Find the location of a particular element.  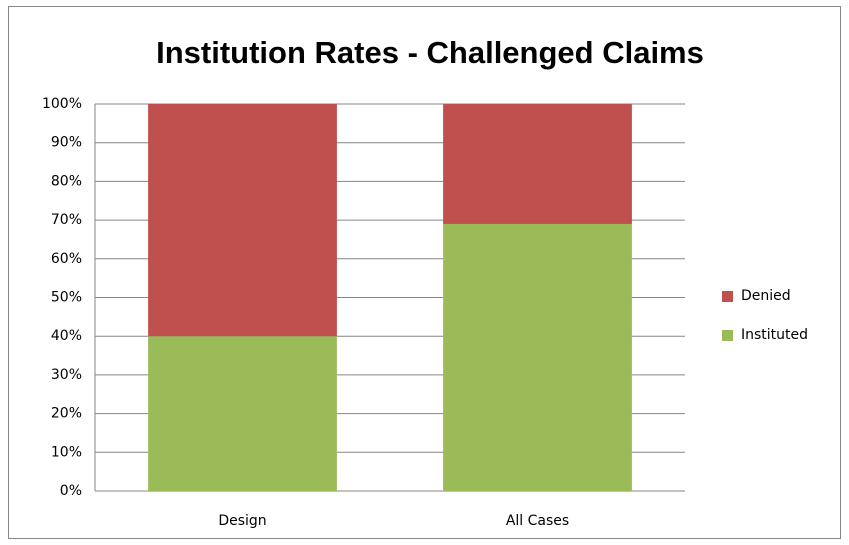

y-tick-label: 30% is located at coordinates (66, 375).